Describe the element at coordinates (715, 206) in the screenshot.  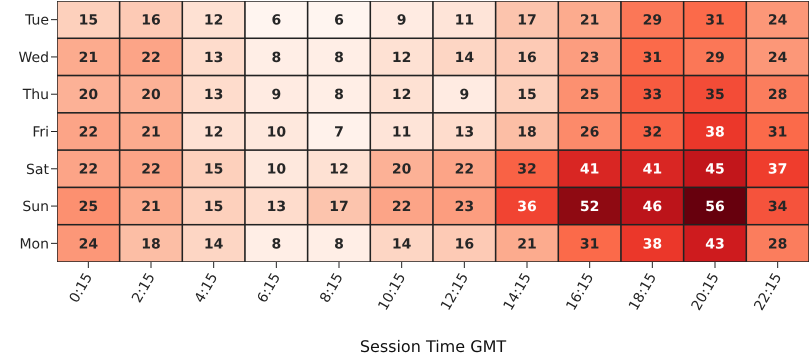
I see `data-label: 56` at that location.